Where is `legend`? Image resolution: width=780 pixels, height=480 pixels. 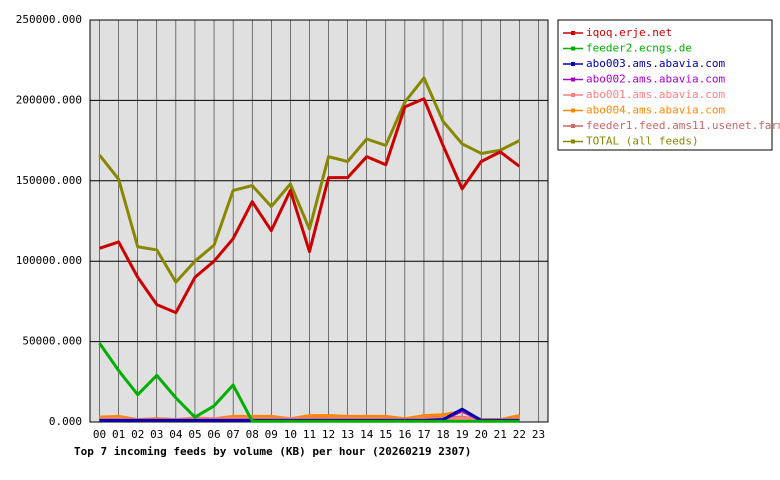
legend is located at coordinates (665, 85).